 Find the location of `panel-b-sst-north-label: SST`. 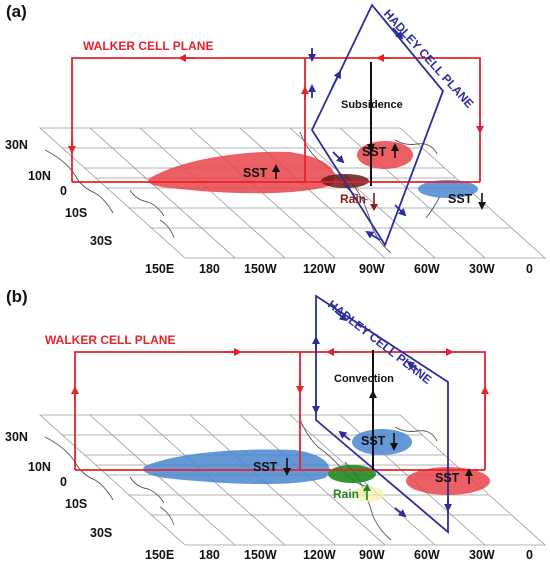

panel-b-sst-north-label: SST is located at coordinates (373, 441).